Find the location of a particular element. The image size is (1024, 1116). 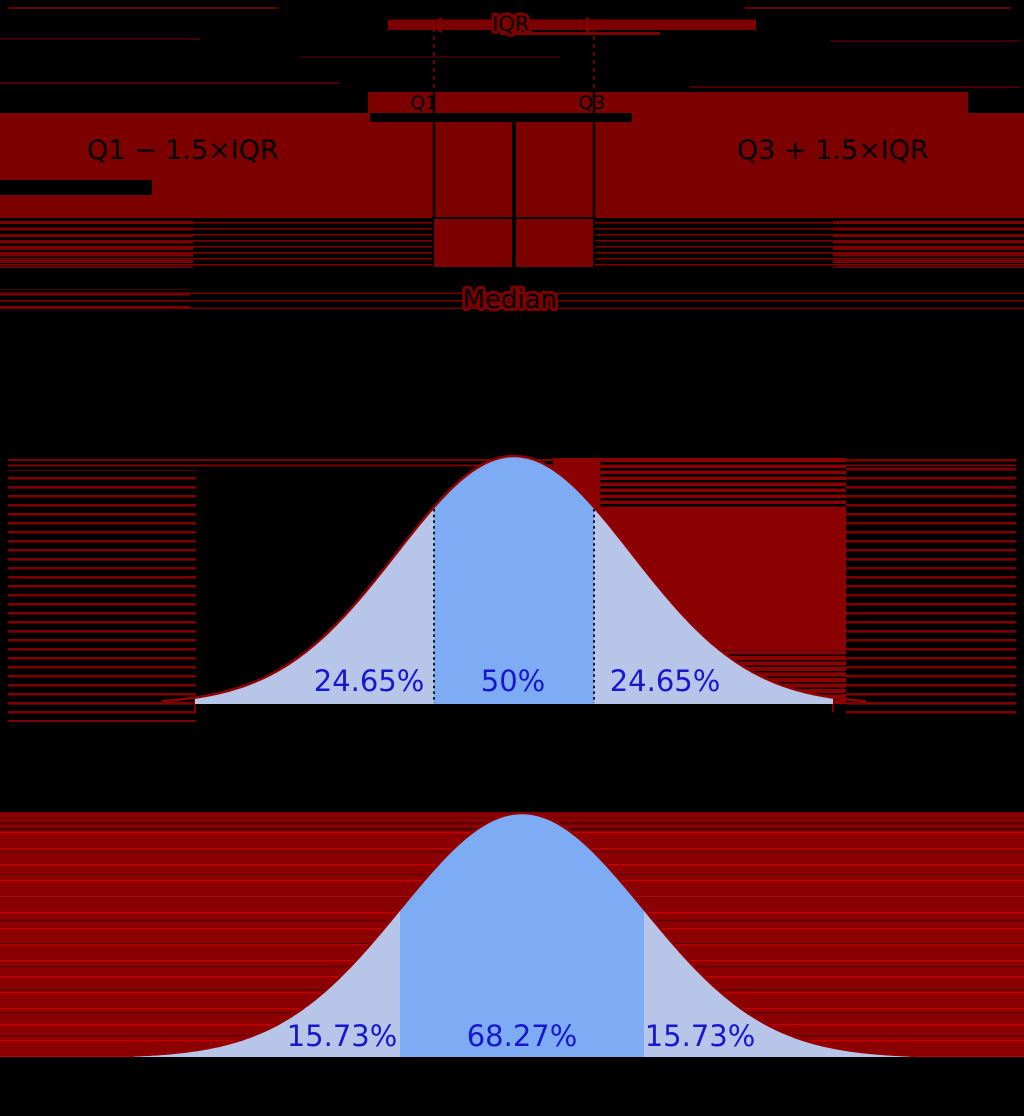

band-q-labels is located at coordinates (668, 102).